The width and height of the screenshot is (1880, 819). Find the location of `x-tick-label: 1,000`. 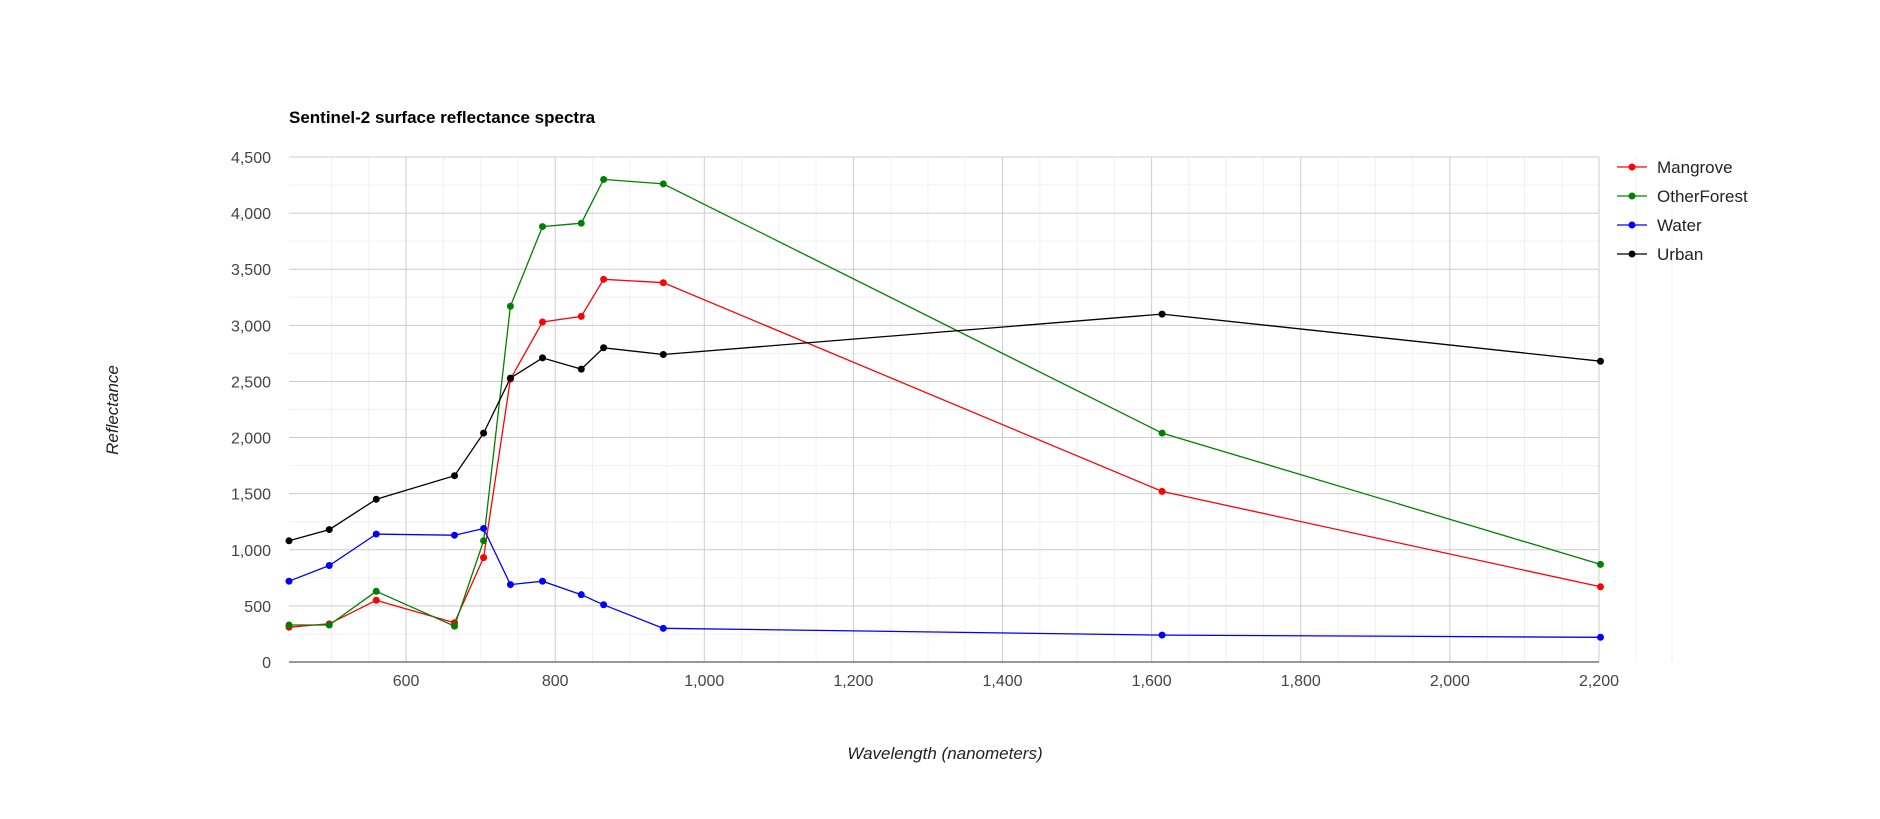

x-tick-label: 1,000 is located at coordinates (704, 681).